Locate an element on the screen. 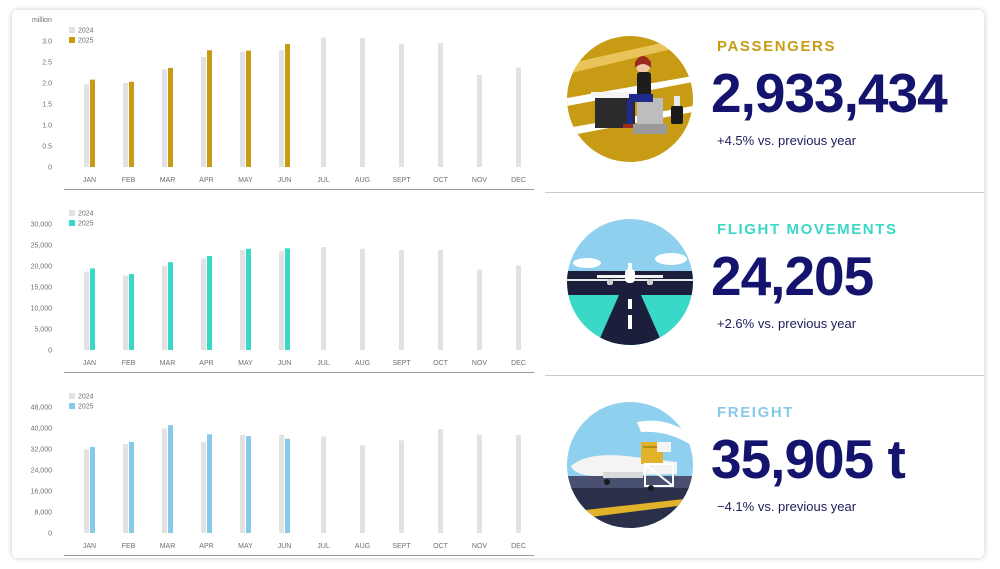  y-tick-label: 20,000 is located at coordinates (42, 267).